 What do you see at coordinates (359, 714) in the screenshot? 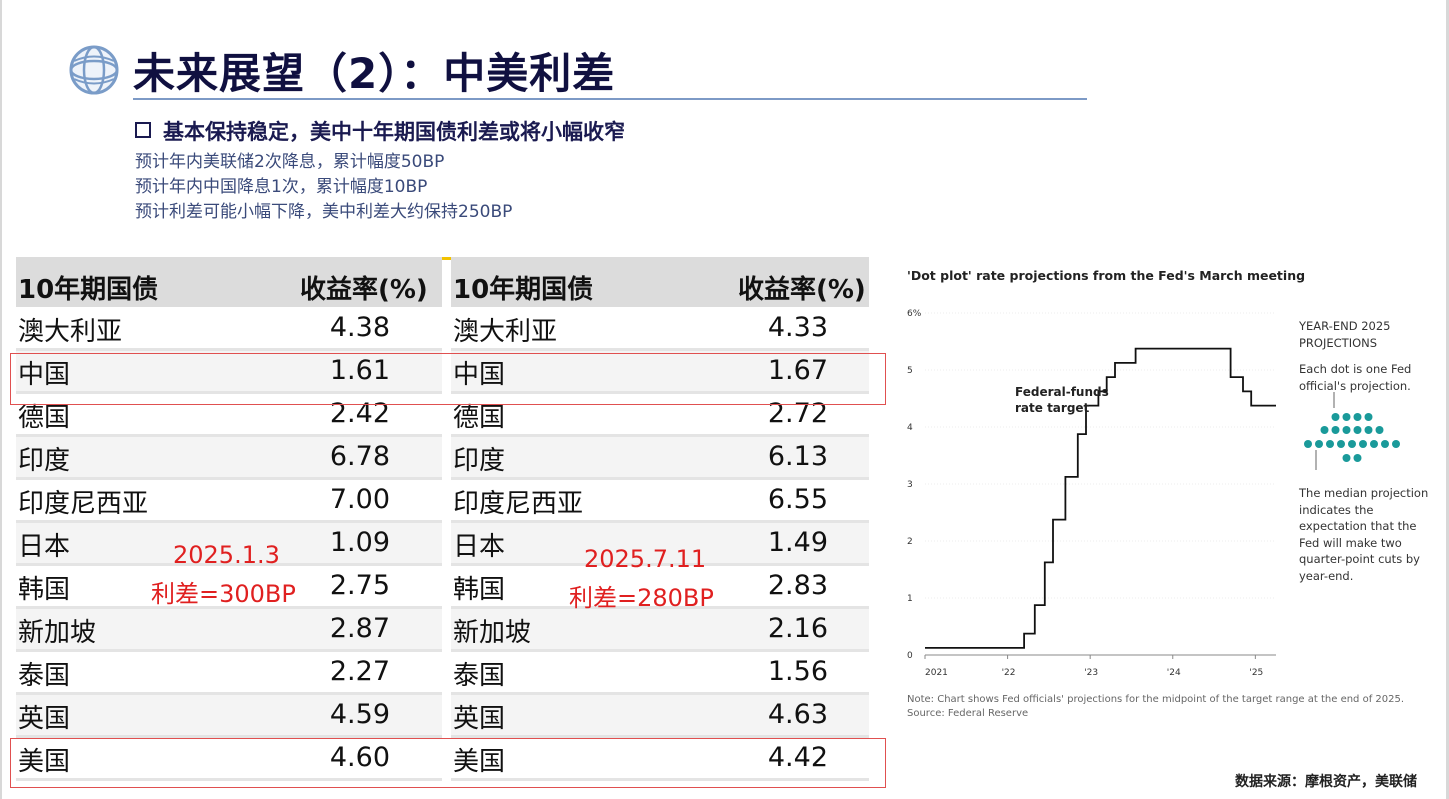
I see `yield-value: 4.59` at bounding box center [359, 714].